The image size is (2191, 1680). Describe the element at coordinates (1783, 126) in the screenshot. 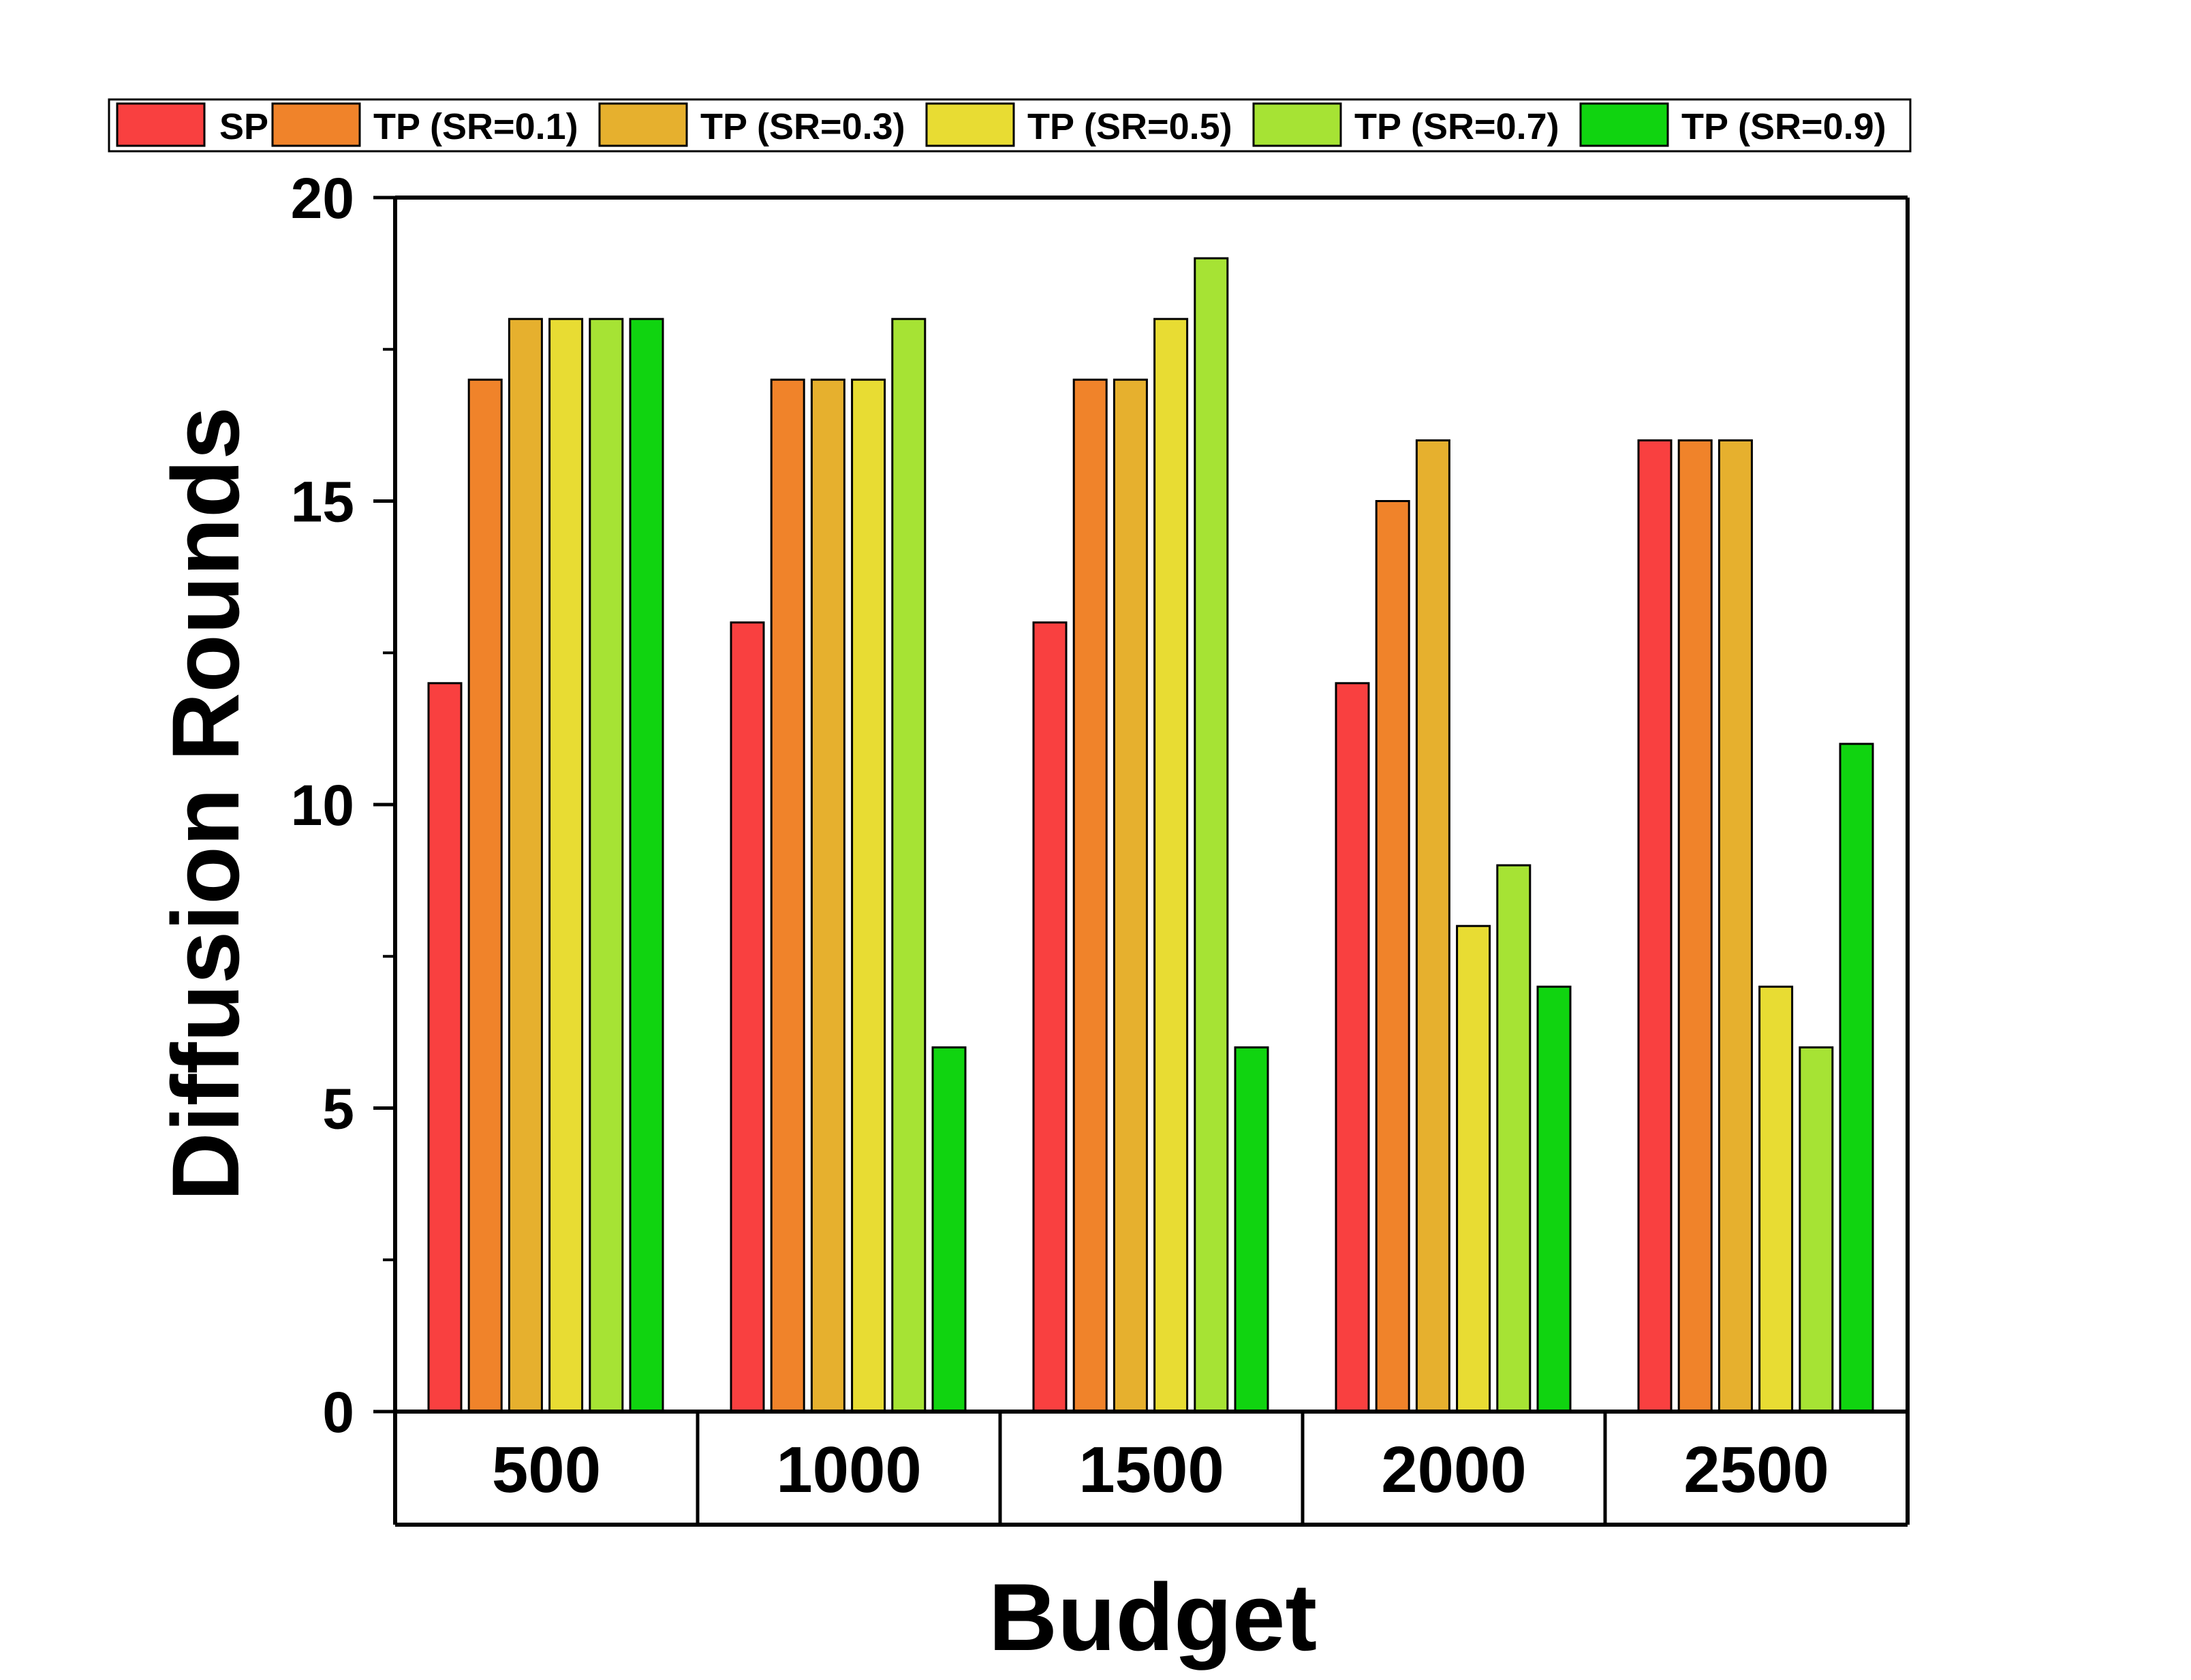

I see `legend-label-5: TP (SR=0.9)` at that location.